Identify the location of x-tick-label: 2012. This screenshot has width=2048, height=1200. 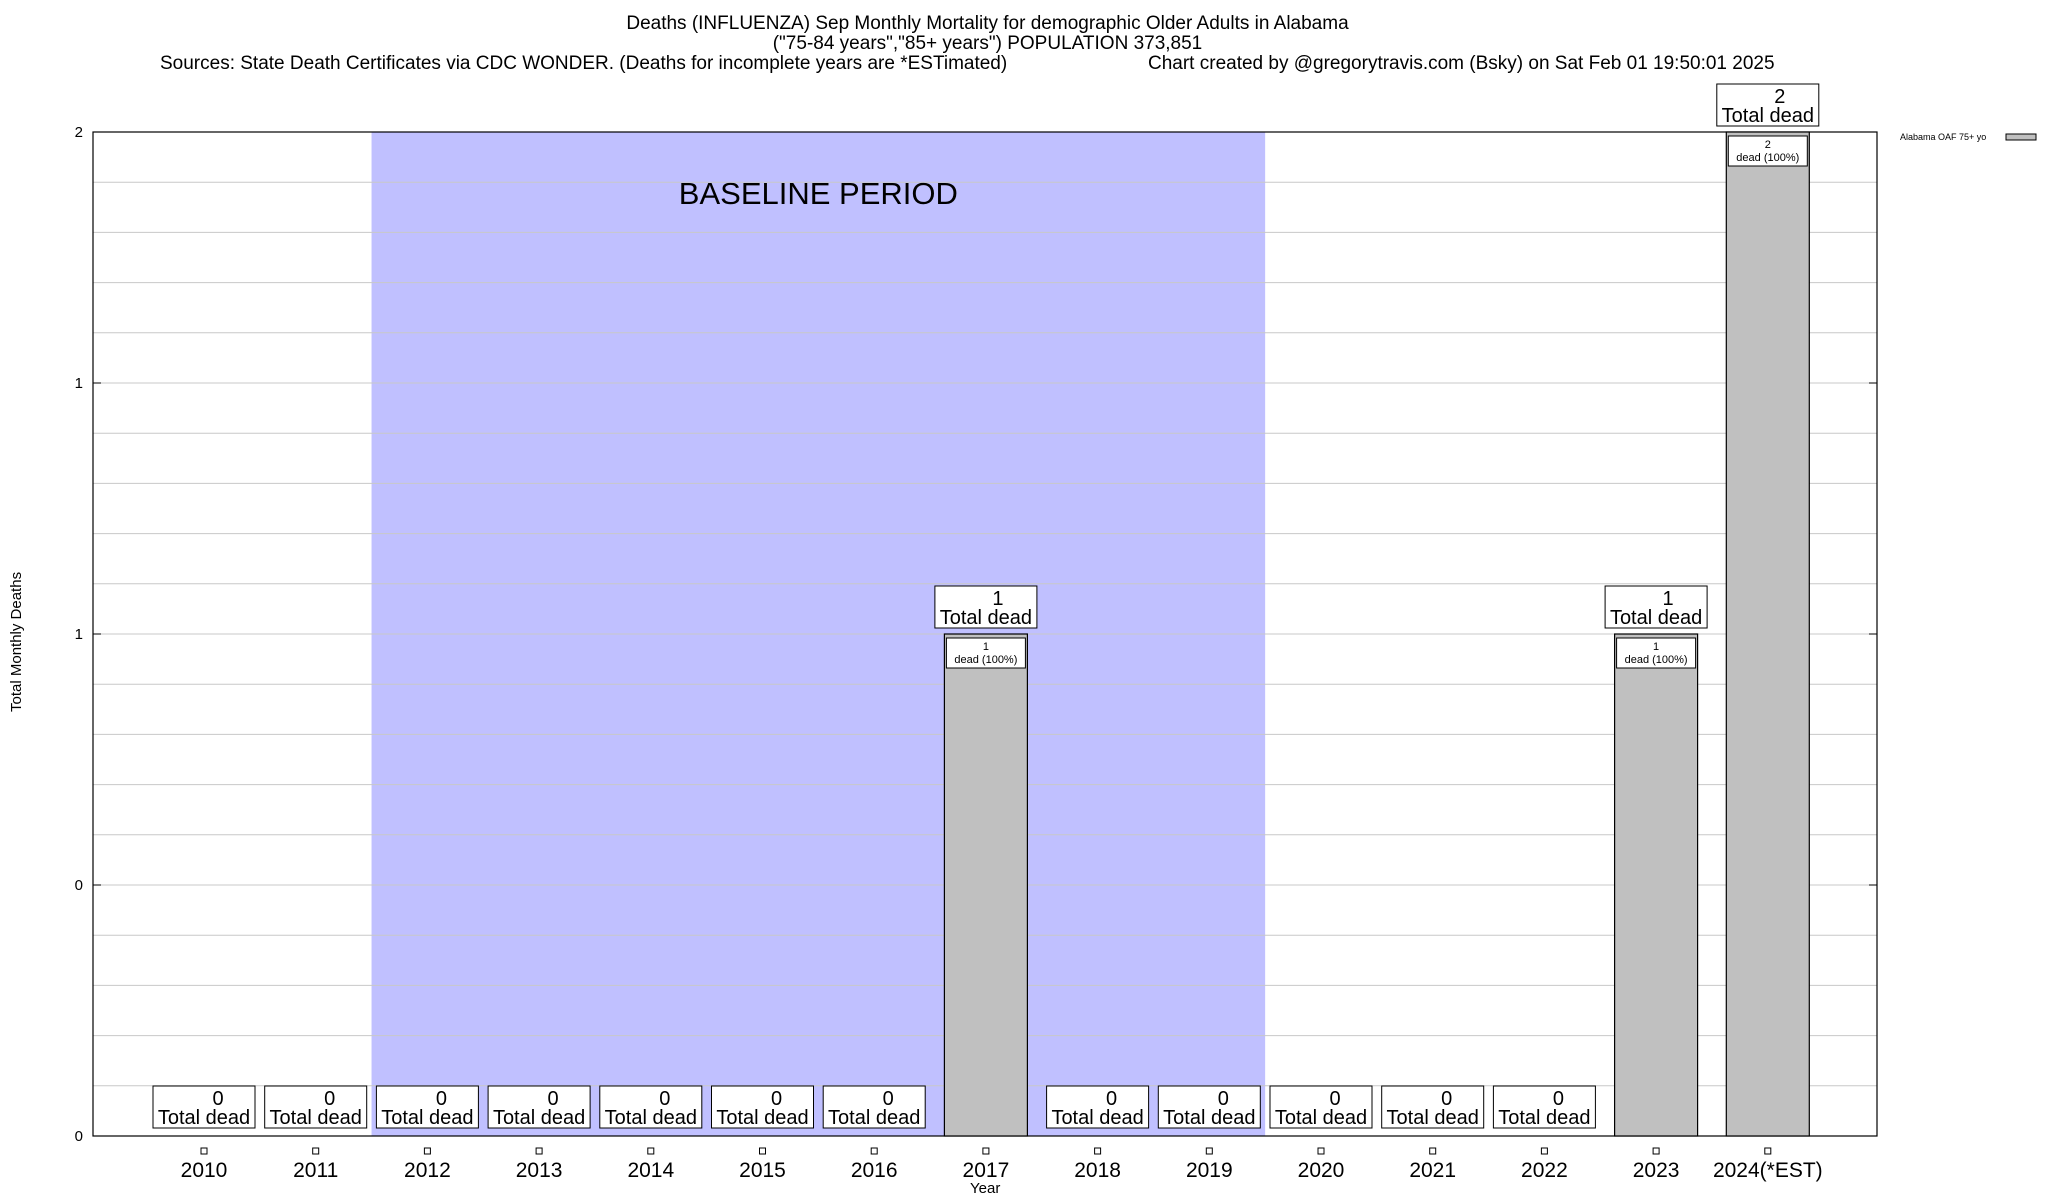
(427, 1170).